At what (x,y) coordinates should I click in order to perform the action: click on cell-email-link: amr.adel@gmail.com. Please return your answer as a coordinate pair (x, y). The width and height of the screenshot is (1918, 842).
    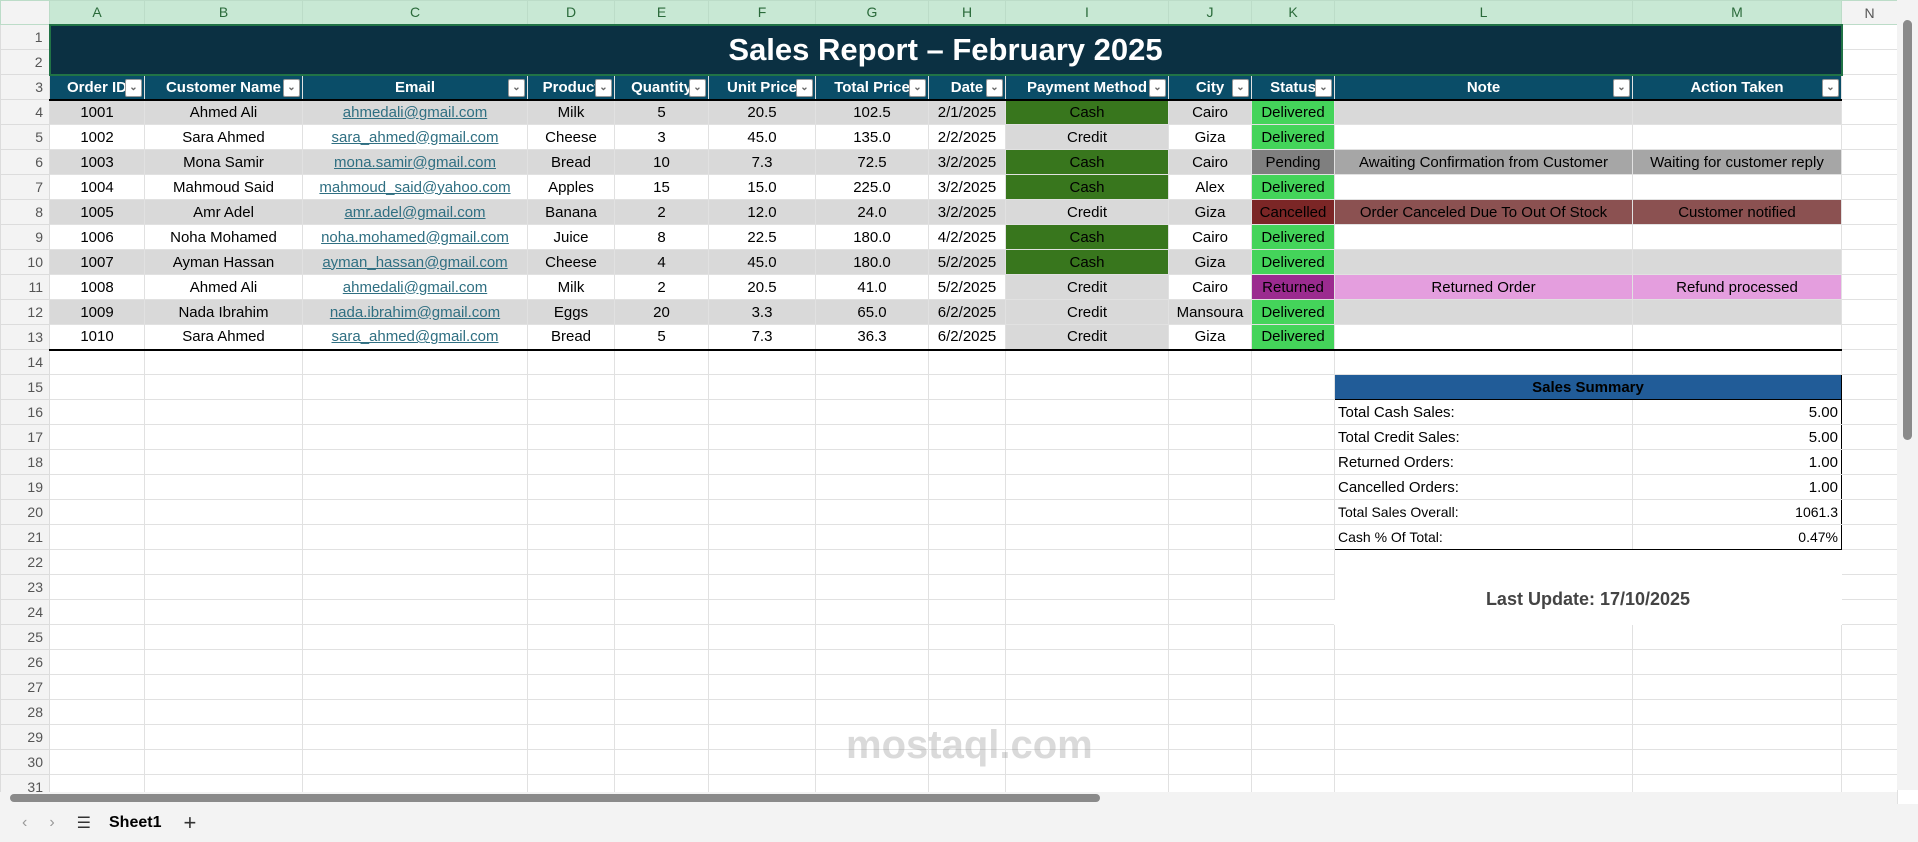
    Looking at the image, I should click on (415, 212).